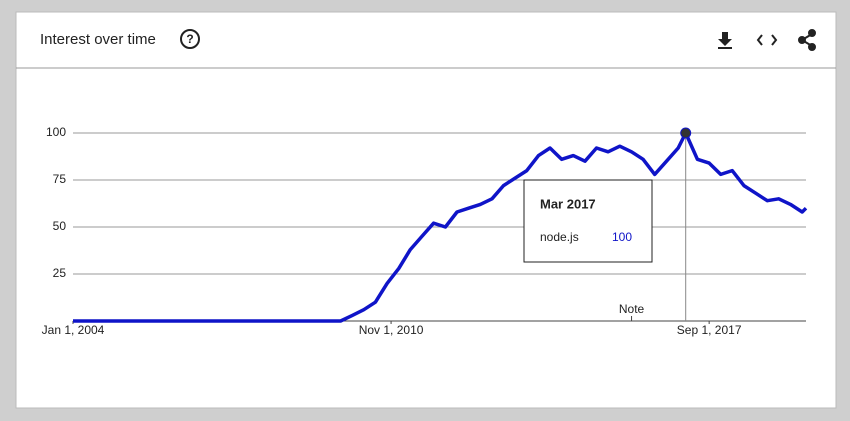 The width and height of the screenshot is (850, 421). I want to click on tooltip-value: 100, so click(622, 237).